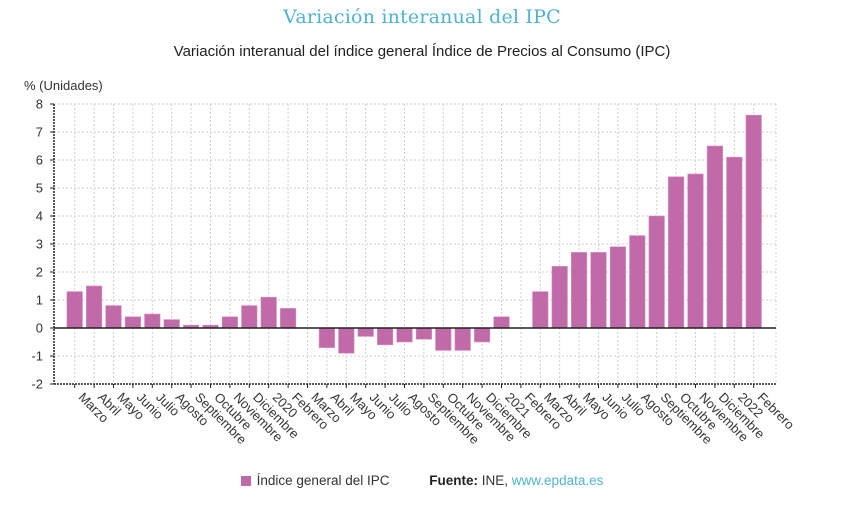  What do you see at coordinates (63, 85) in the screenshot?
I see `y-axis-label: % (Unidades)` at bounding box center [63, 85].